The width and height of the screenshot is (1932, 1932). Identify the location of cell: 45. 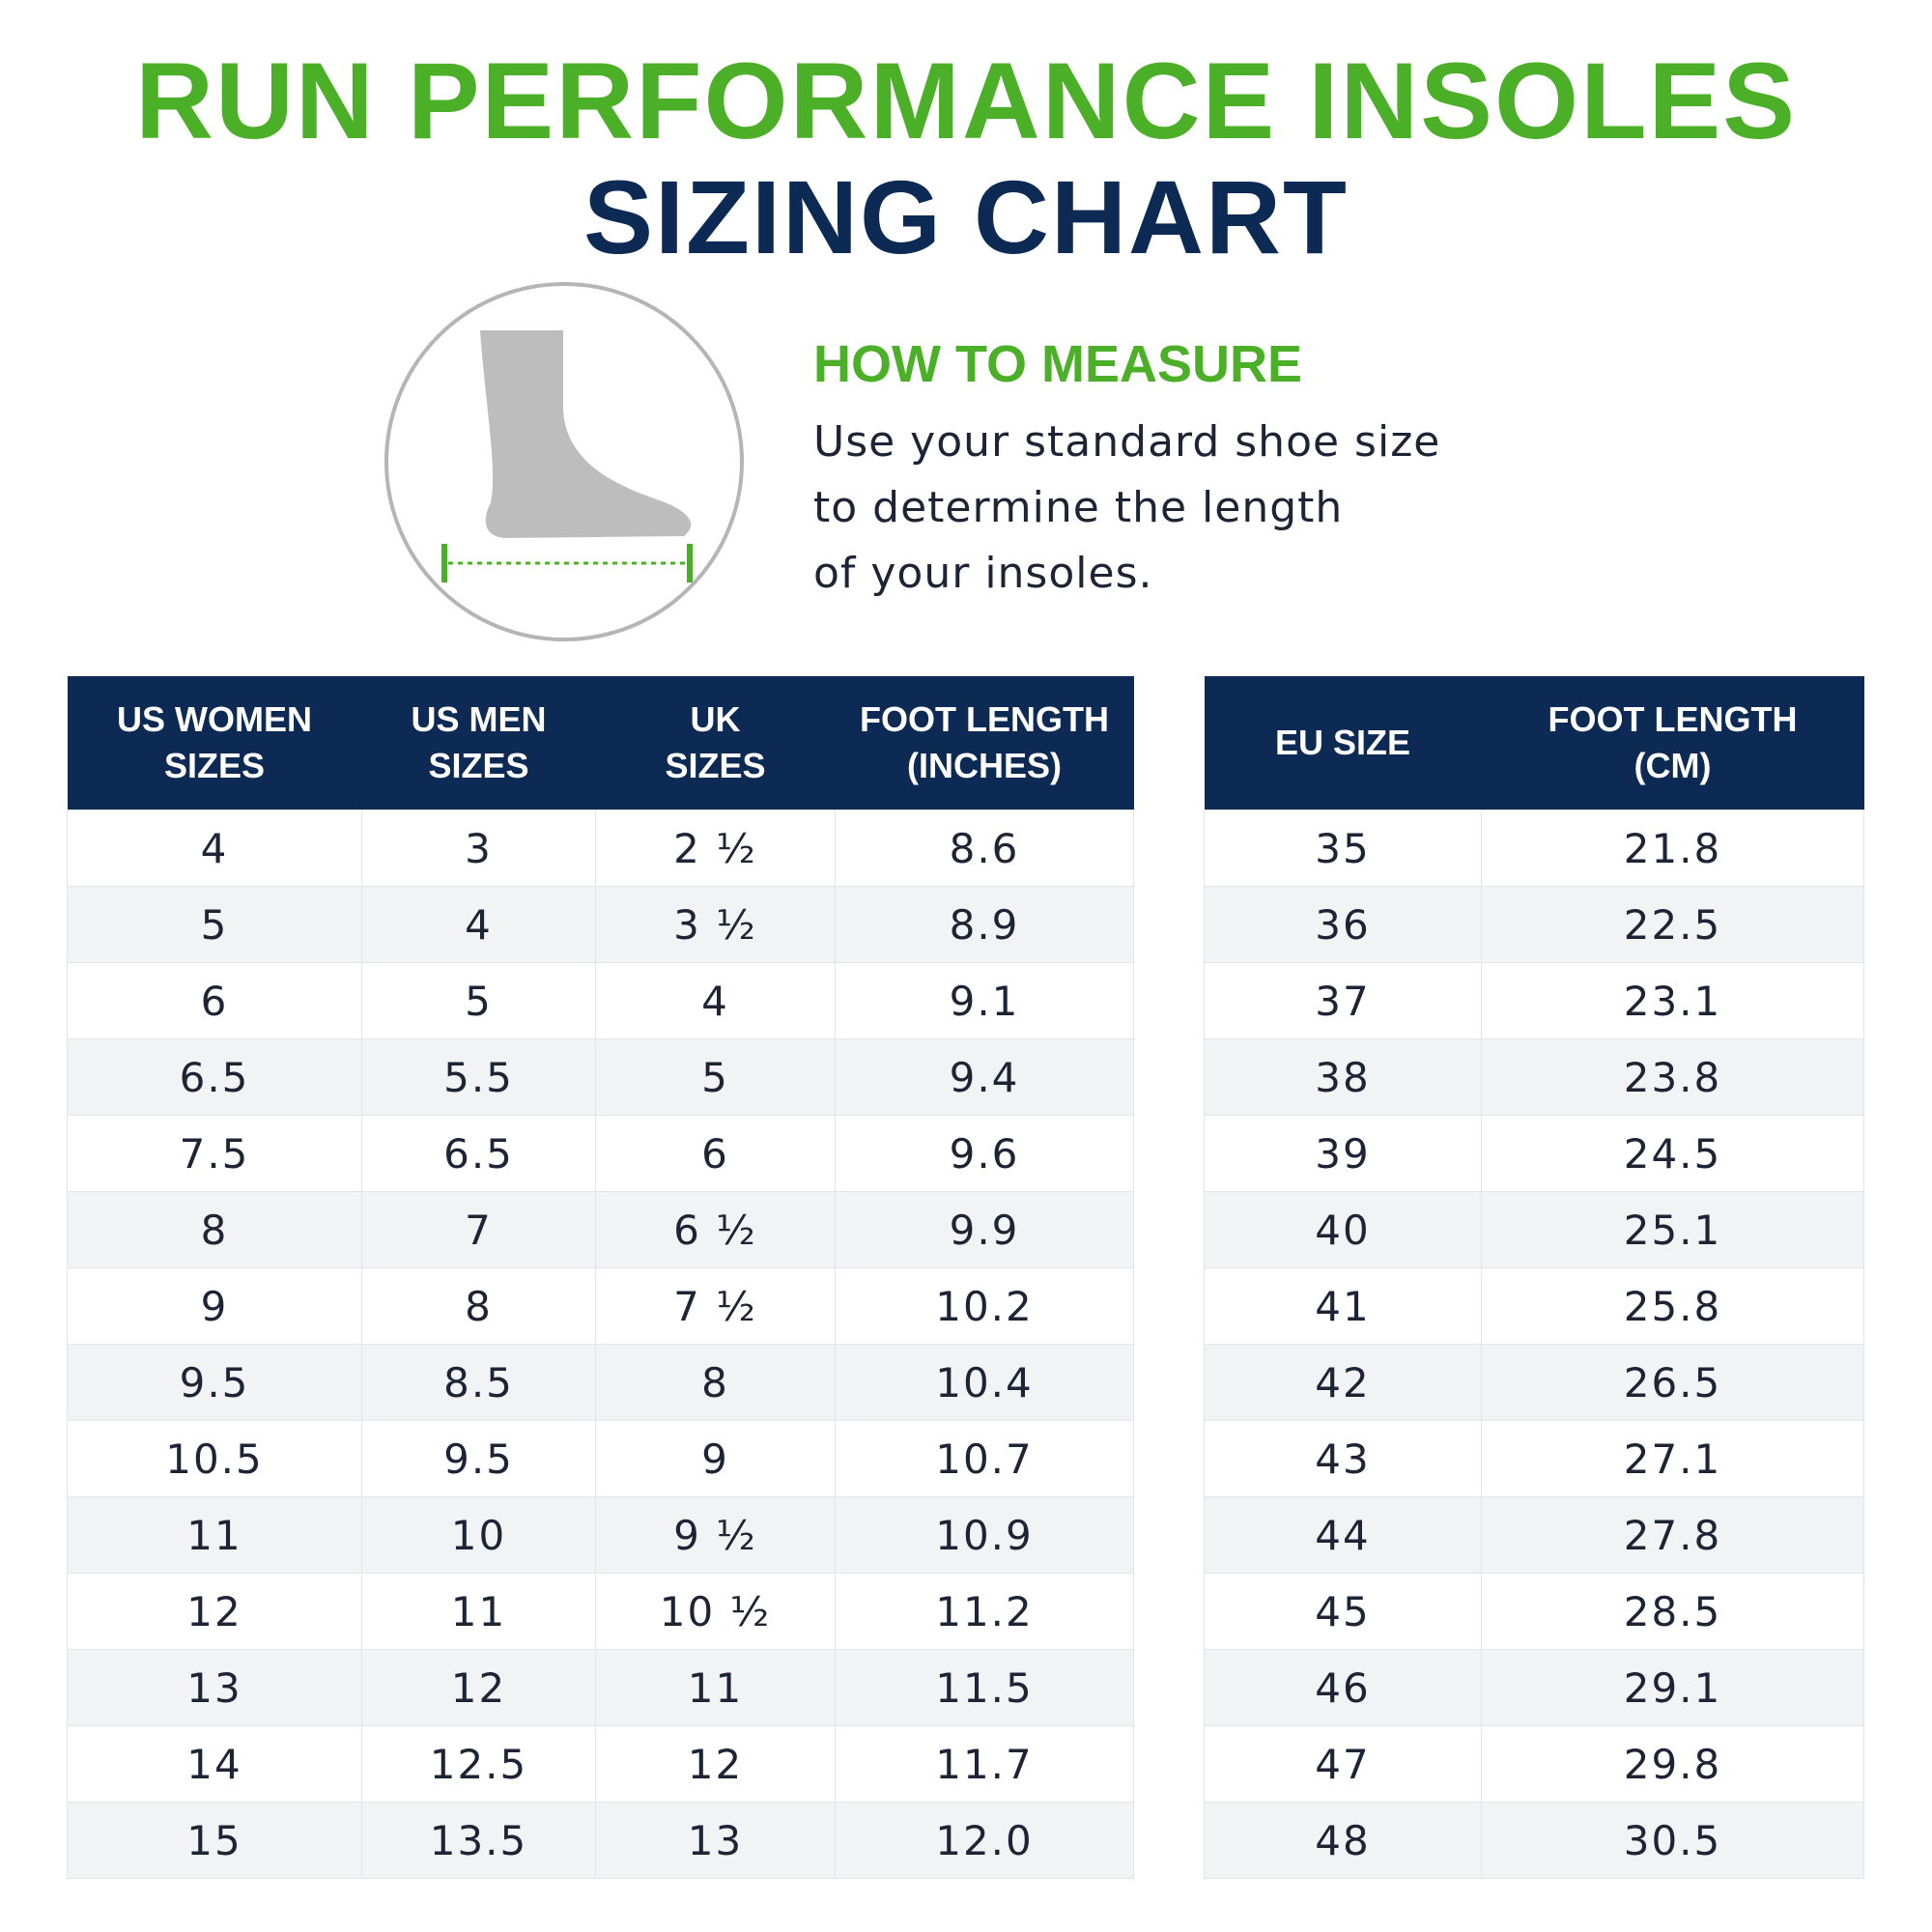
(1343, 1611).